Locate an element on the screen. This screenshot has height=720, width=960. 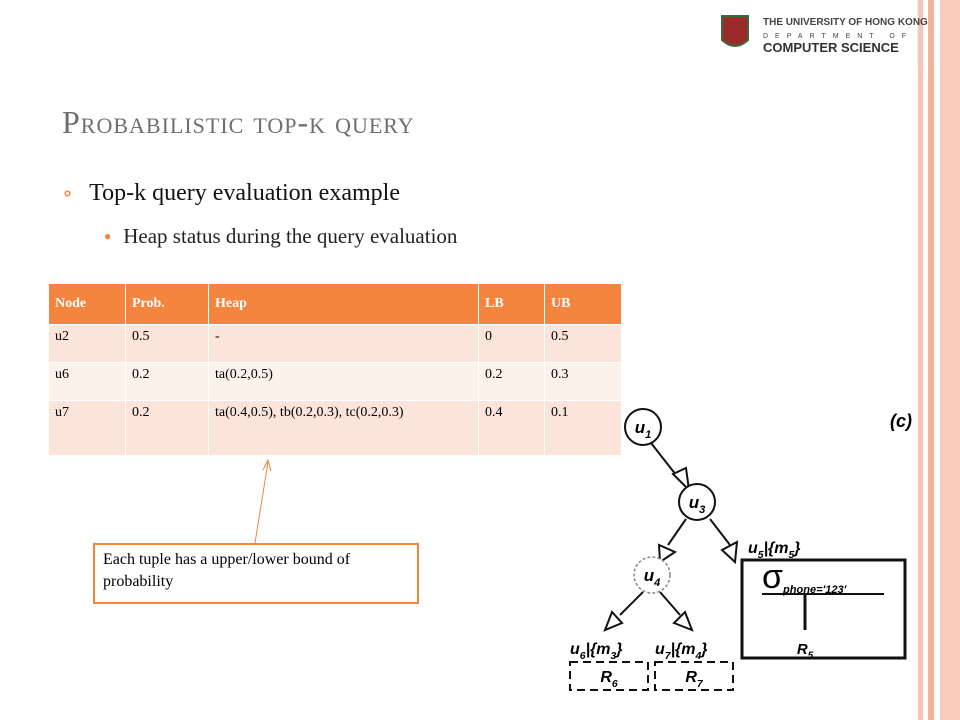
diagram-text: R5 is located at coordinates (805, 651).